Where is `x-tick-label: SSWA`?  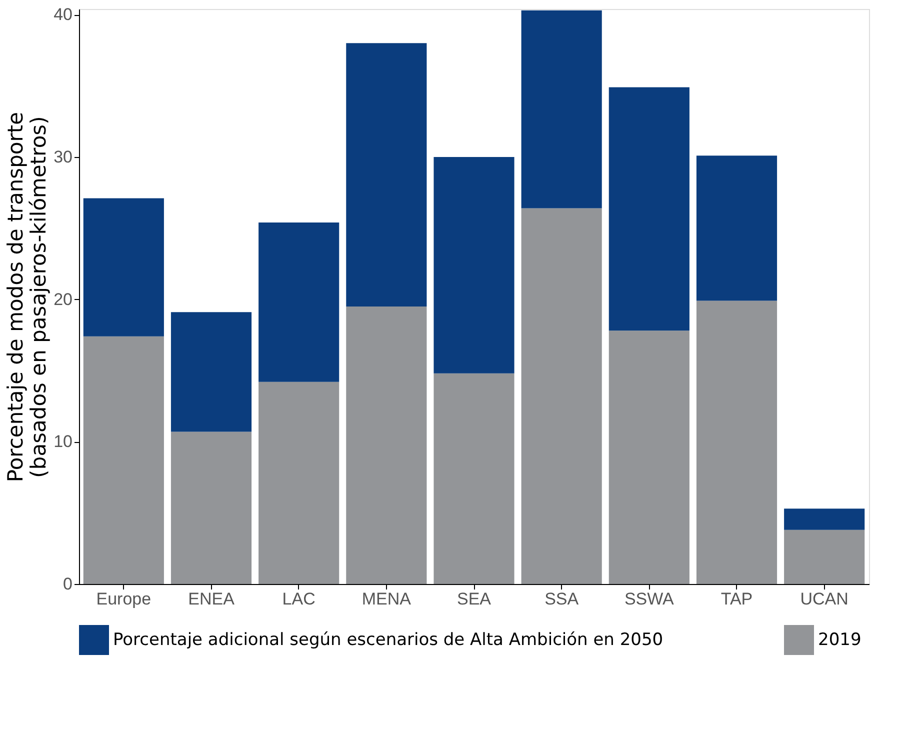
x-tick-label: SSWA is located at coordinates (649, 599).